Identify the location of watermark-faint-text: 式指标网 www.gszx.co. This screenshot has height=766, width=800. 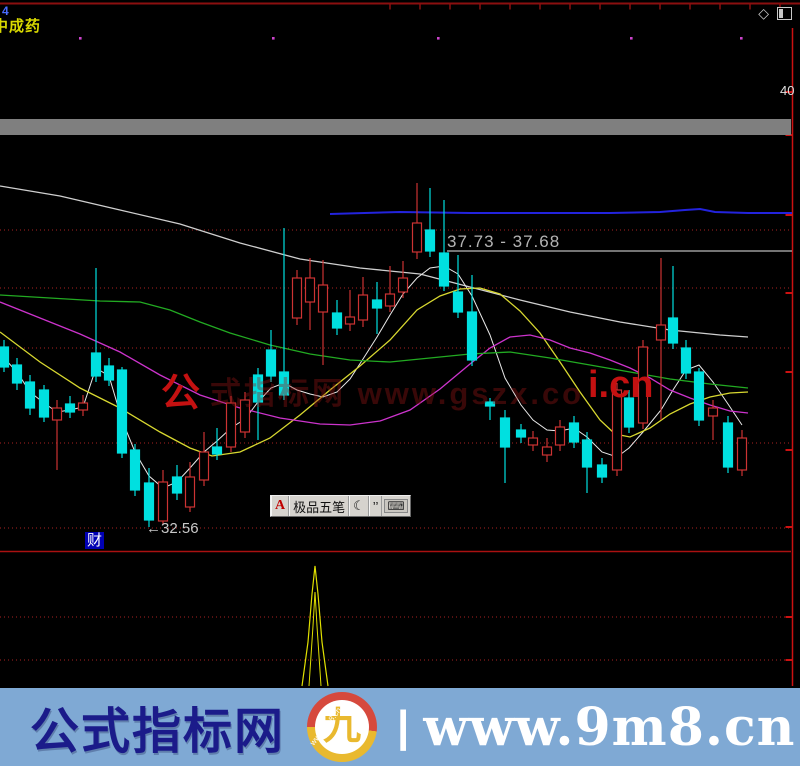
(397, 393).